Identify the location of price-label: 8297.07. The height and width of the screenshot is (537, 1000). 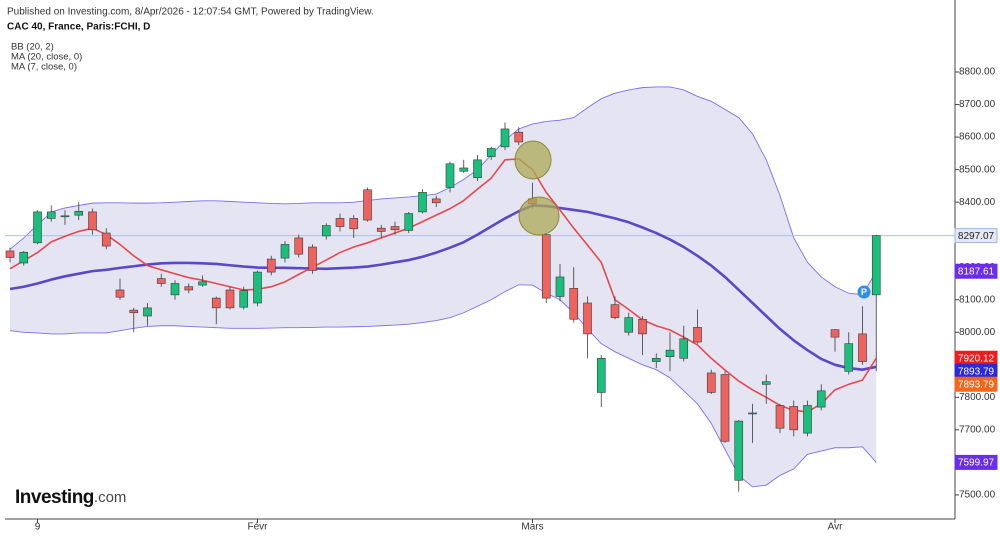
(976, 236).